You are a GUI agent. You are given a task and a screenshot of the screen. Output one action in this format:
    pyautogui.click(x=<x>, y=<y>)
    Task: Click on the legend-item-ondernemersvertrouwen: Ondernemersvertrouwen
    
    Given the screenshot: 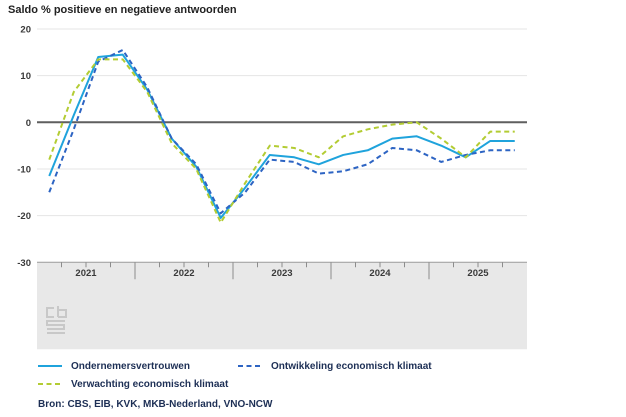 What is the action you would take?
    pyautogui.click(x=114, y=366)
    